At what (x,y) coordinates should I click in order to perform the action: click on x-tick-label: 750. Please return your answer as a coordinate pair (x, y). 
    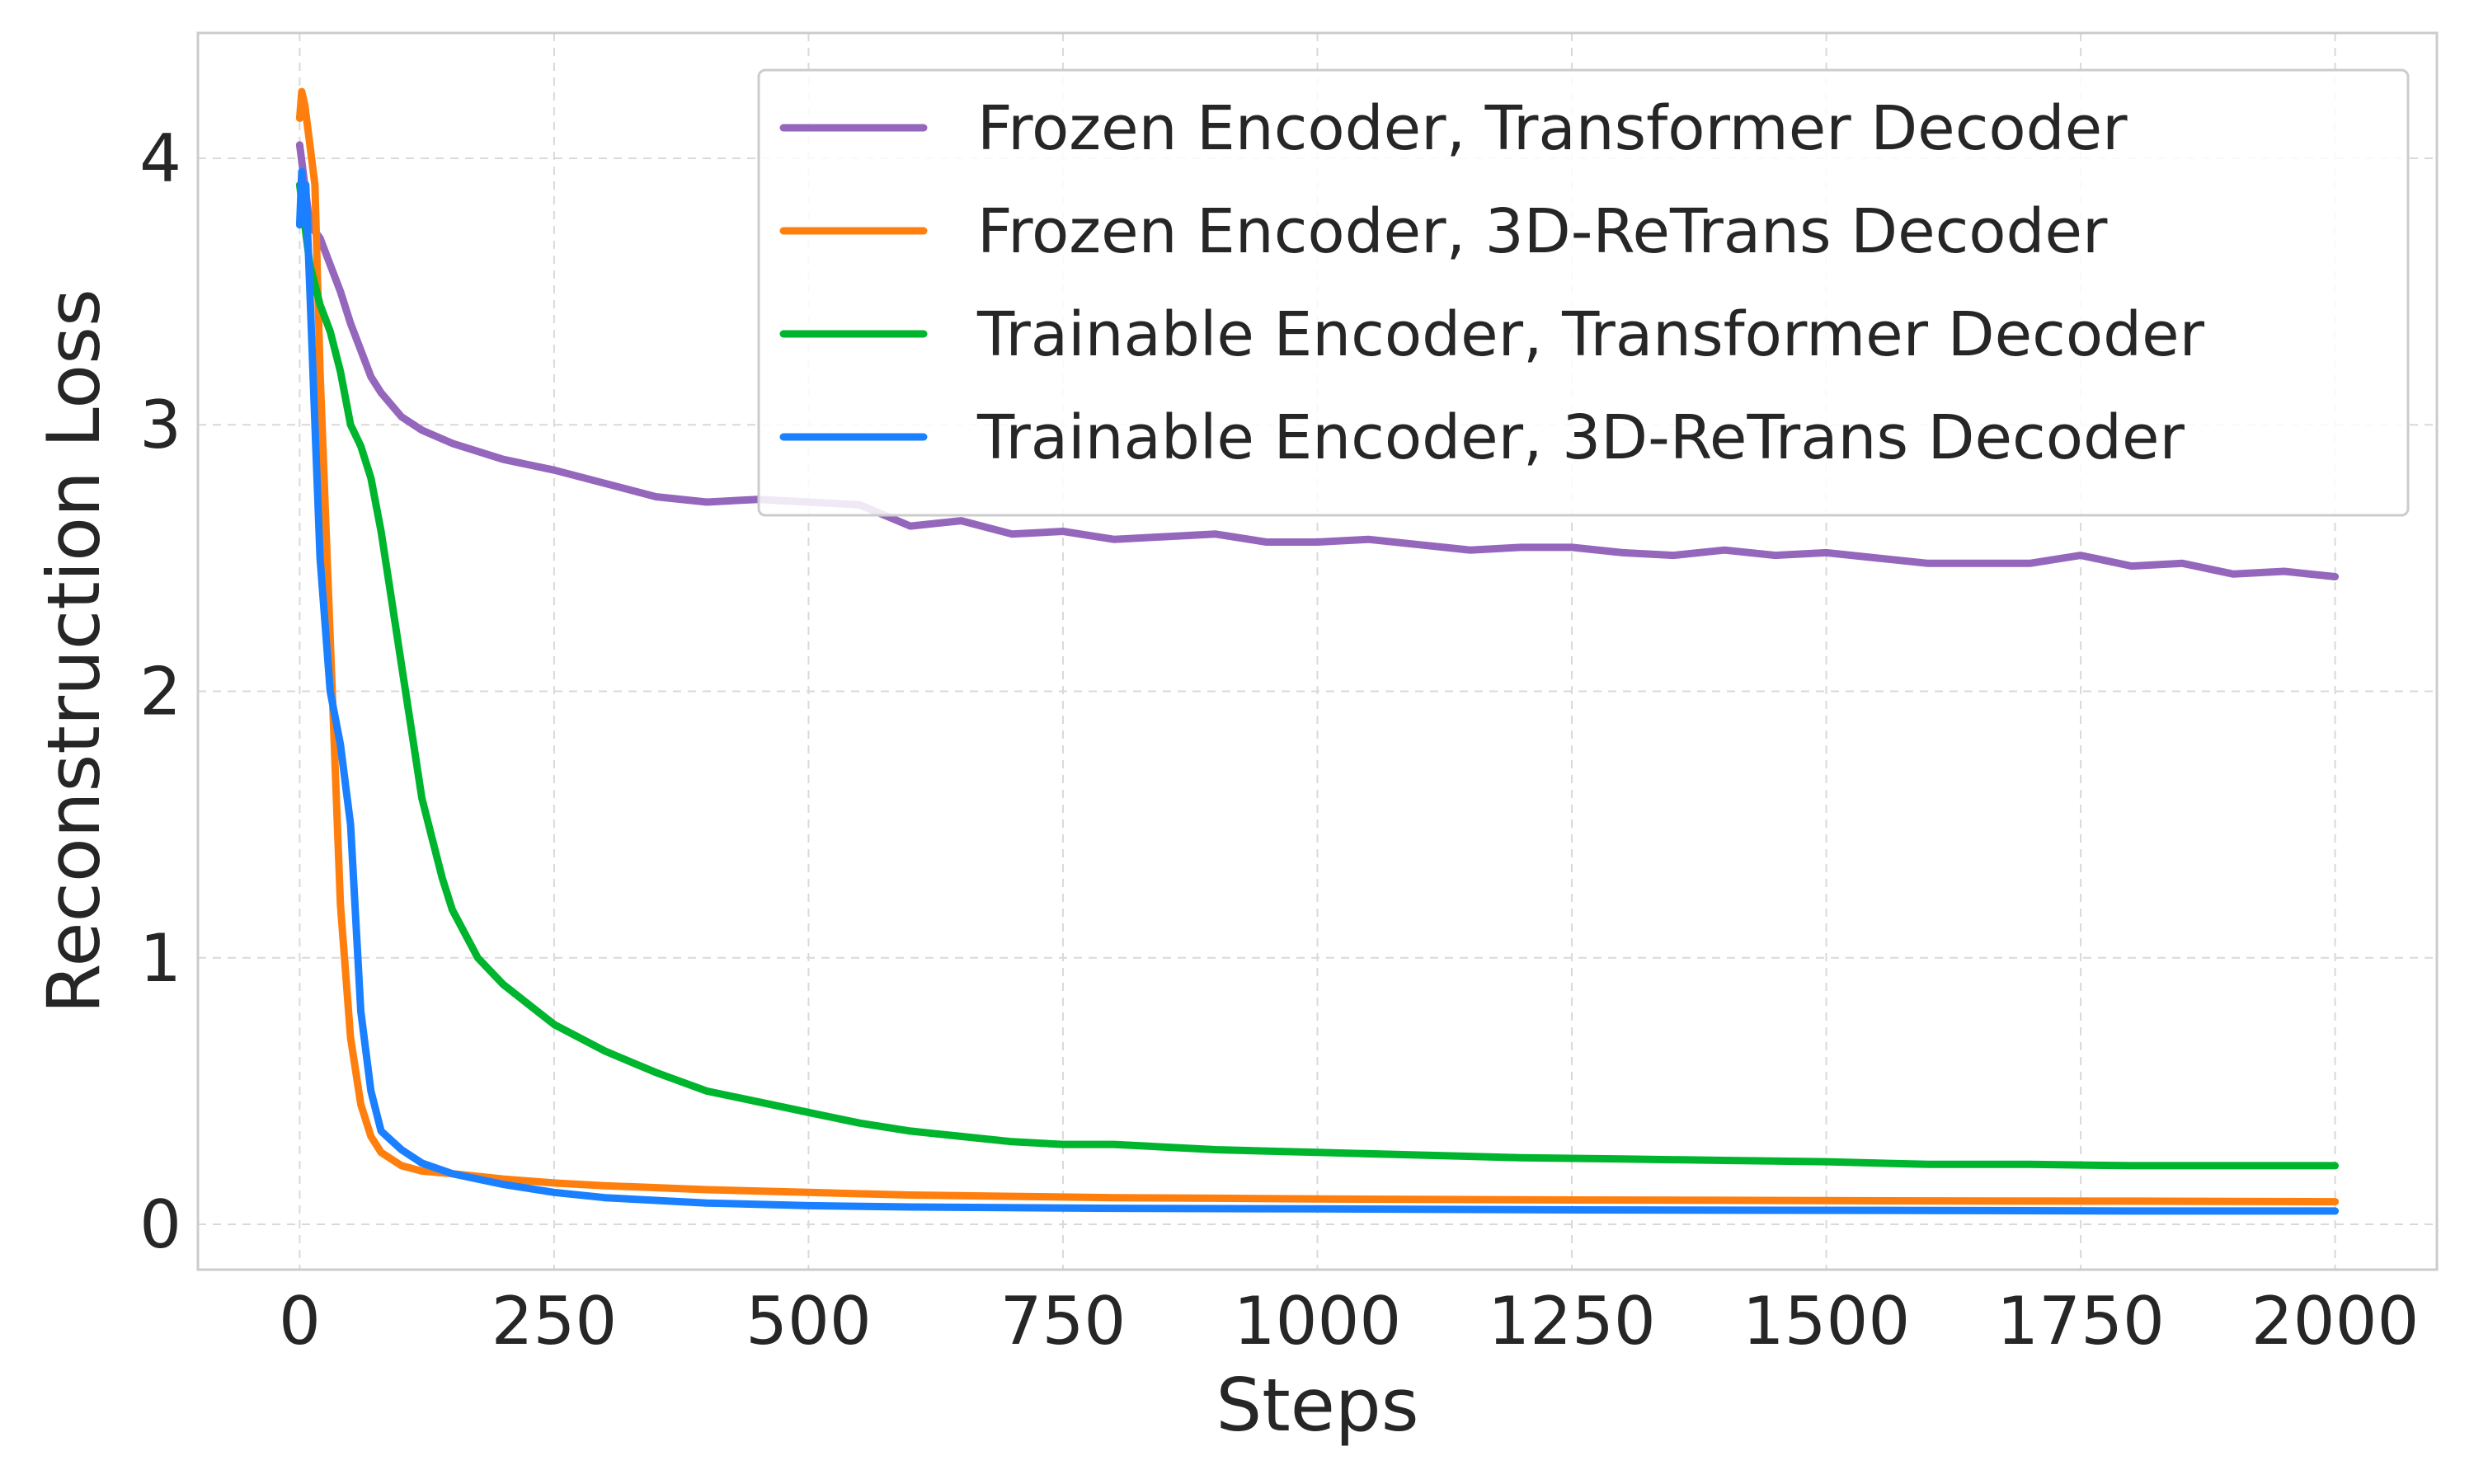
    Looking at the image, I should click on (1063, 1321).